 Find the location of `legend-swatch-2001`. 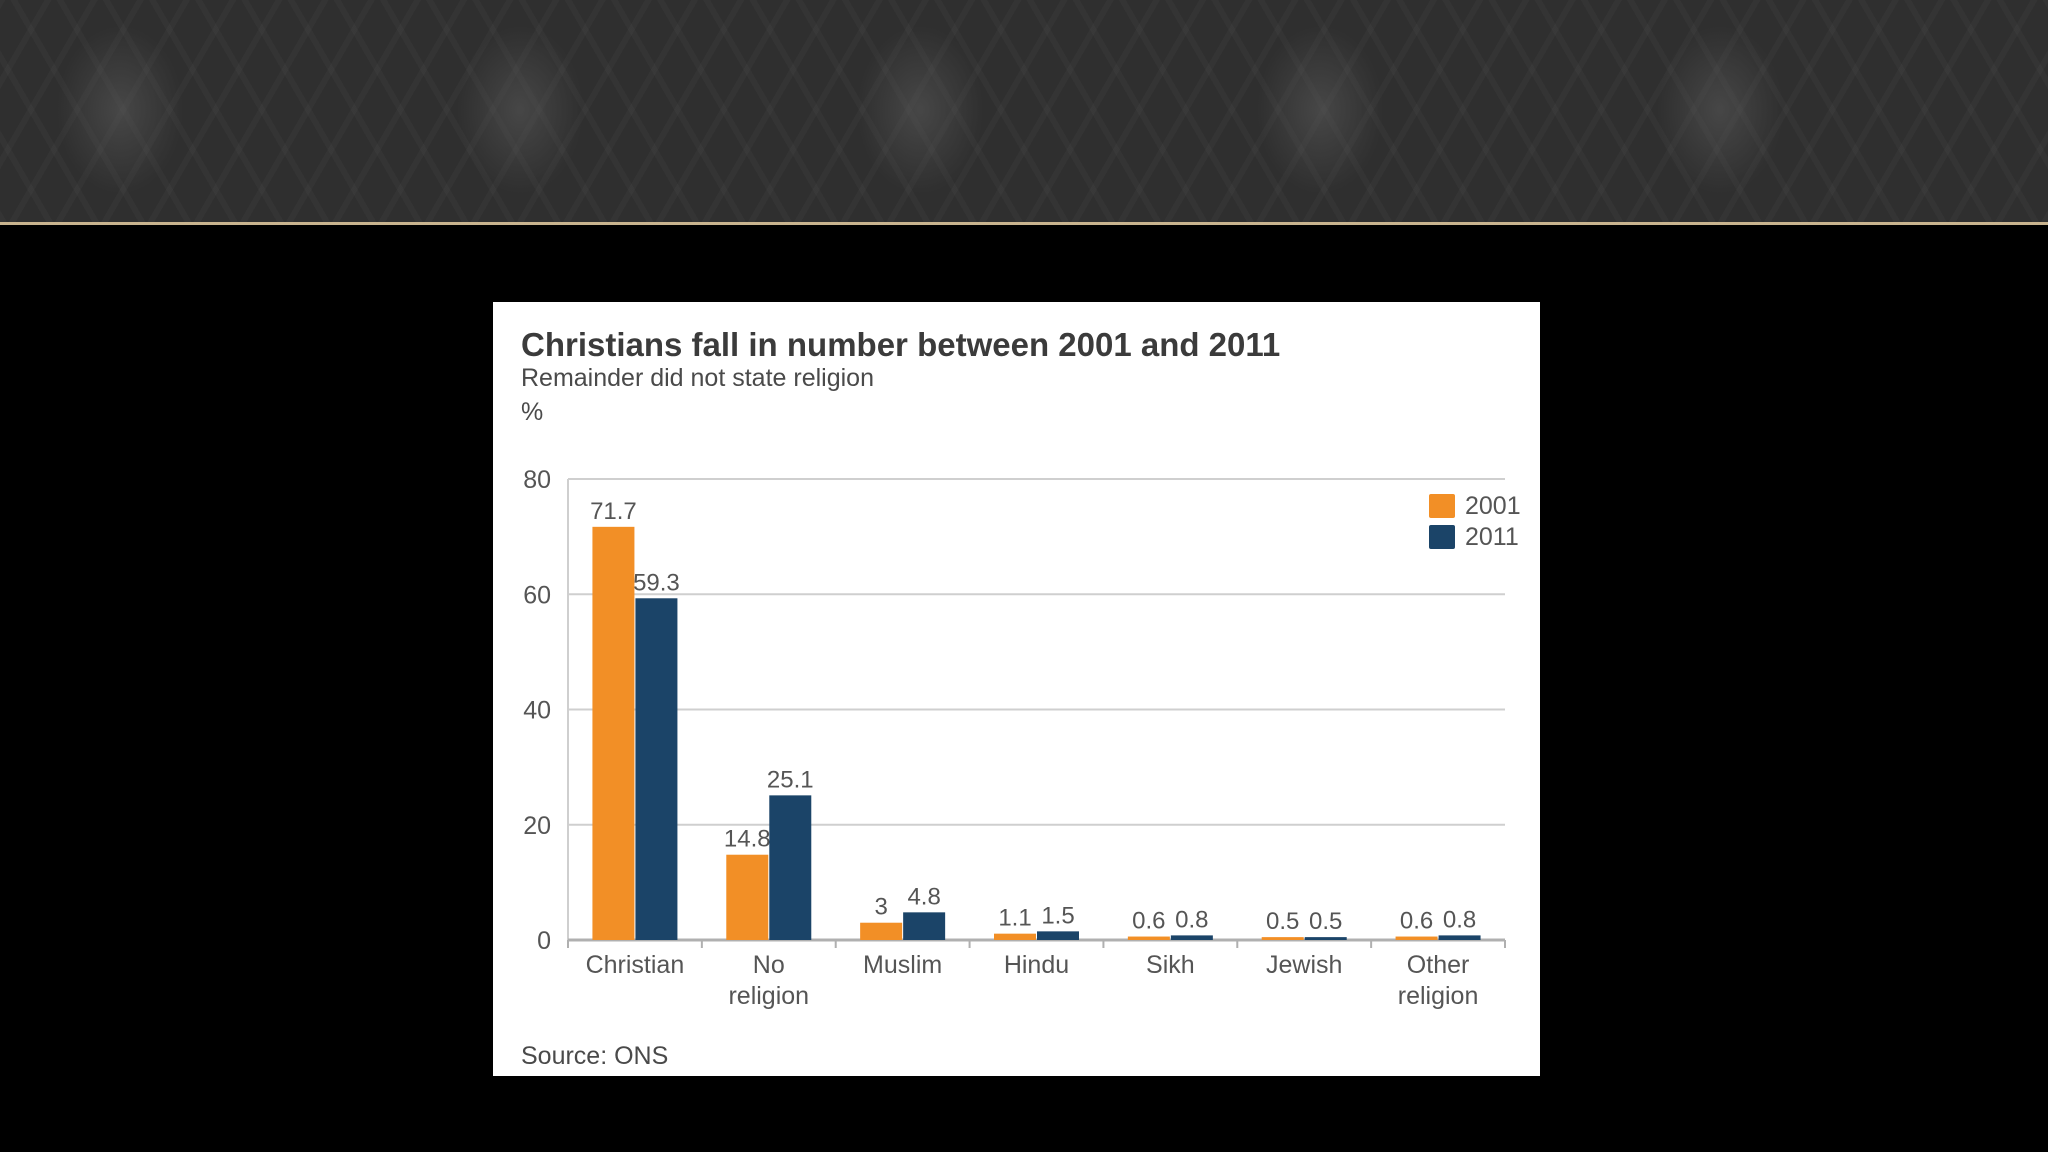

legend-swatch-2001 is located at coordinates (1442, 506).